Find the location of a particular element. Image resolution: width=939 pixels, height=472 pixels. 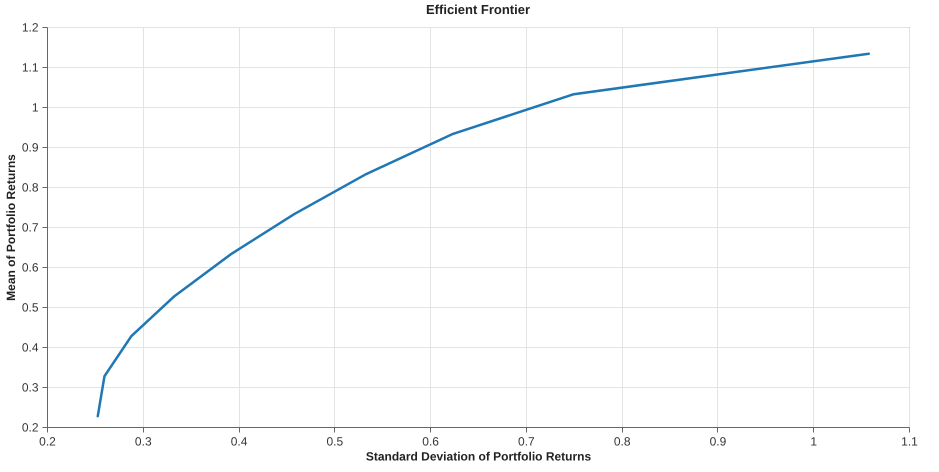

chart-title: Efficient Frontier is located at coordinates (478, 9).